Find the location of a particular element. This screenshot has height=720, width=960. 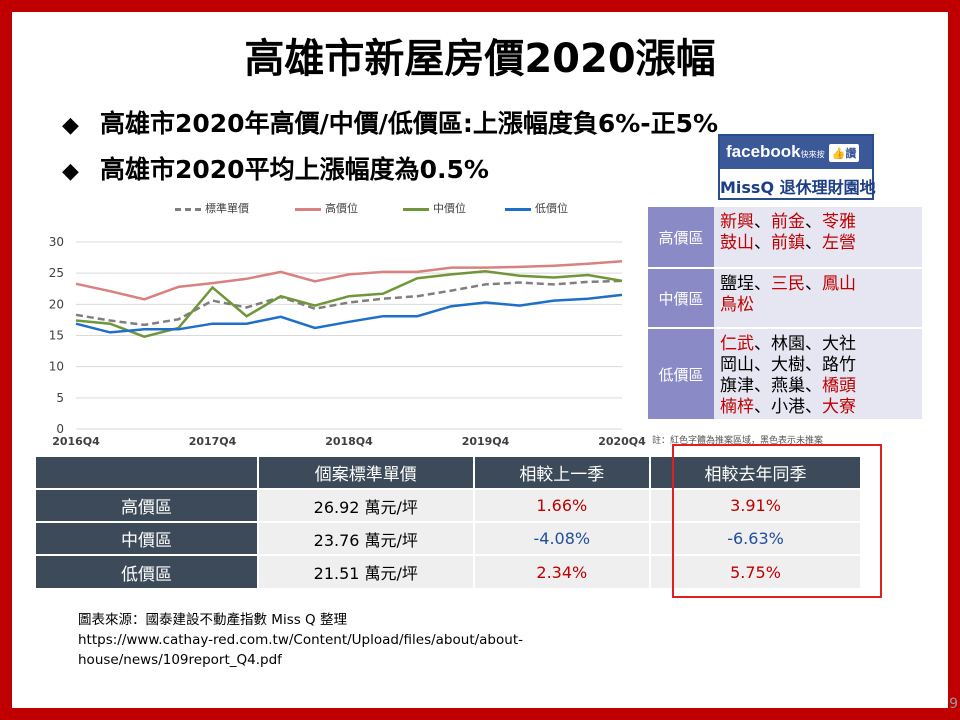

table-row: 低價區 21.51 萬元/坪 2.34% 5.75% is located at coordinates (449, 571).